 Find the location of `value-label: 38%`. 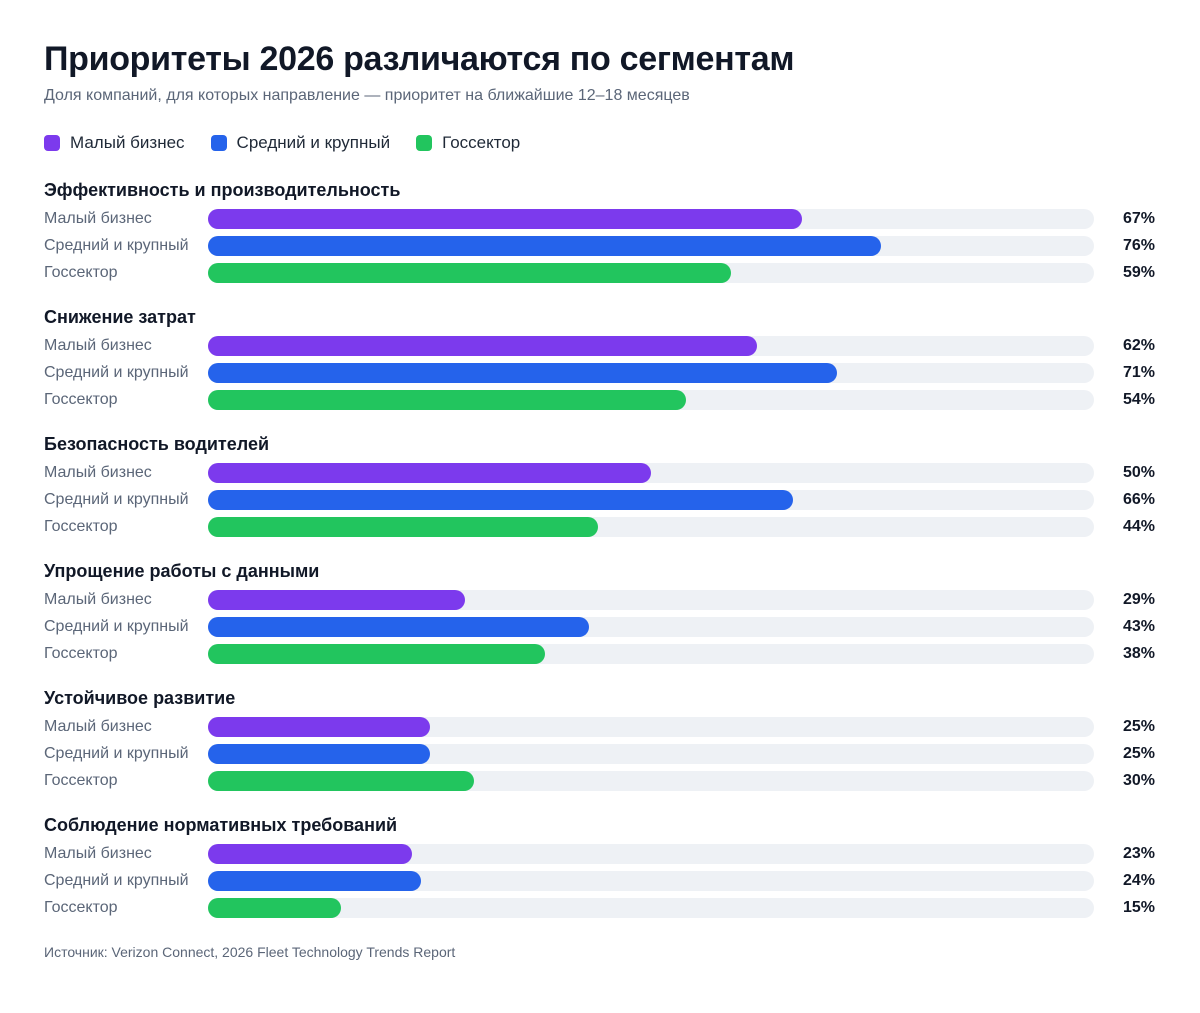

value-label: 38% is located at coordinates (1138, 653).